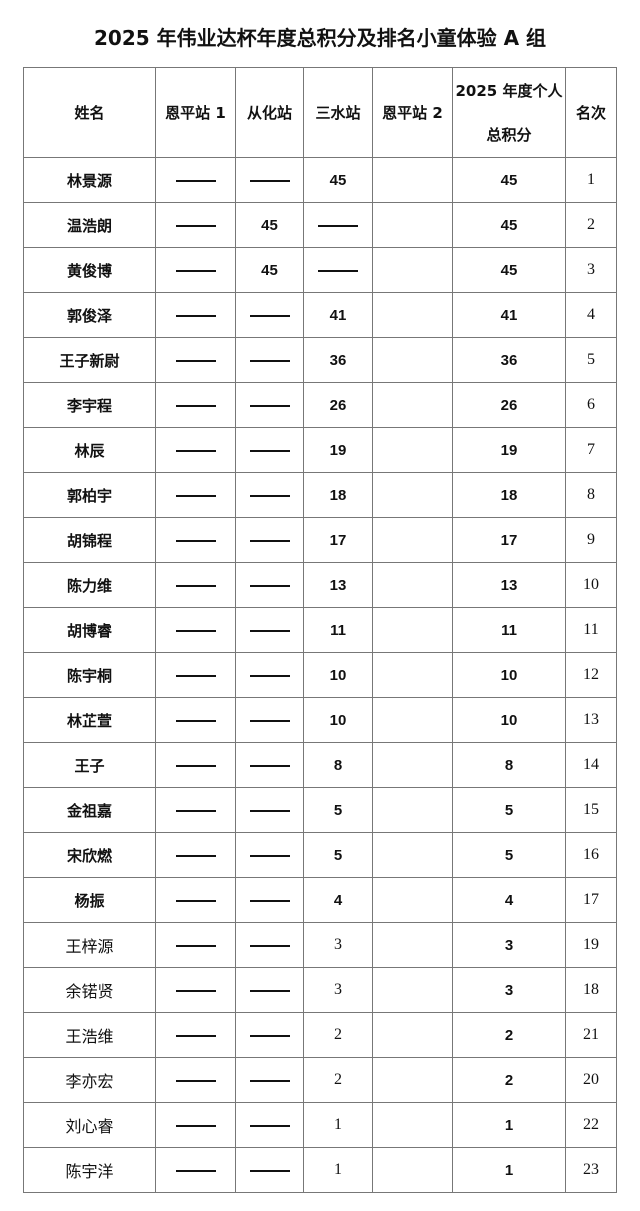 This screenshot has height=1211, width=640. I want to click on table-row: 郭俊泽 41 41 4, so click(320, 315).